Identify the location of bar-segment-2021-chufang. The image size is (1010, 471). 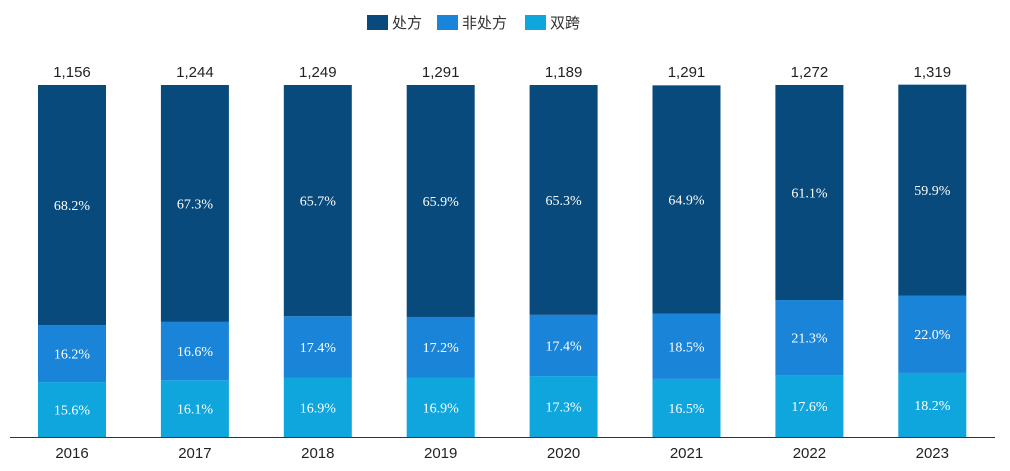
(686, 199).